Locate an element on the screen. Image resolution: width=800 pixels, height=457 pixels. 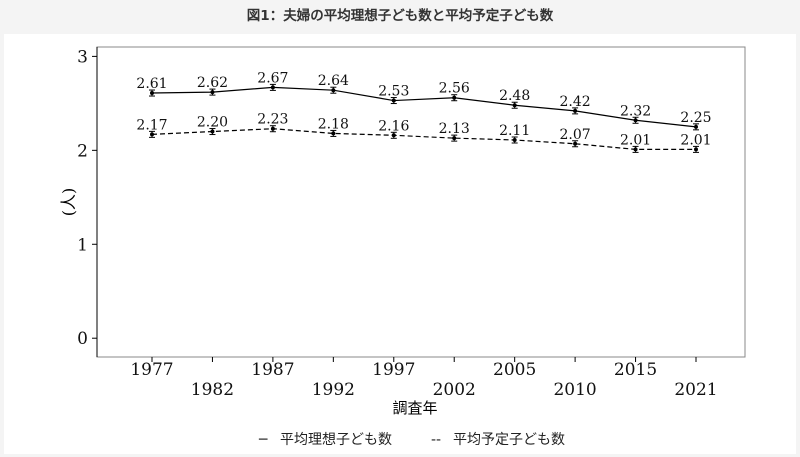
data-label: 2.64 is located at coordinates (333, 81).